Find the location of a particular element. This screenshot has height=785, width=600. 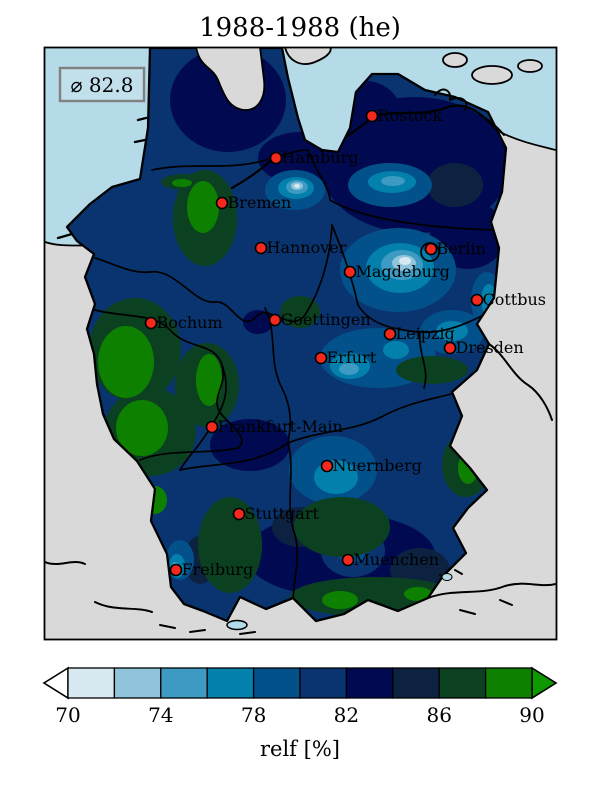

ruegen-usedom-coast is located at coordinates (469, 112).